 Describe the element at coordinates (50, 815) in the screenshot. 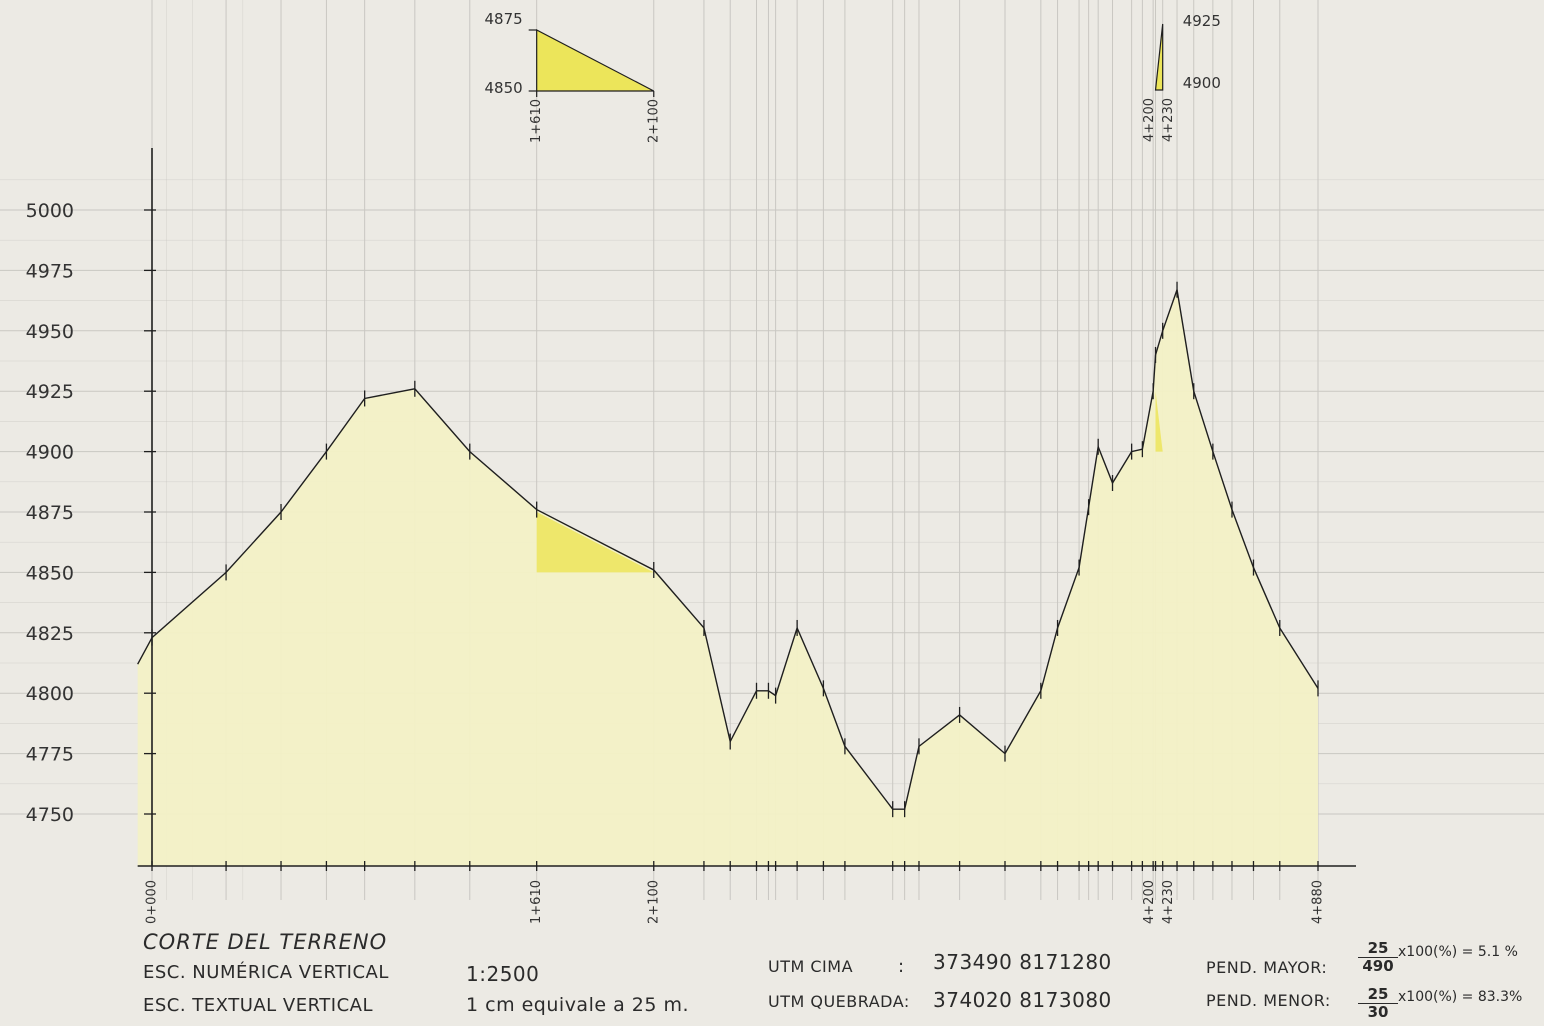

I see `y-tick-label: 4750` at that location.